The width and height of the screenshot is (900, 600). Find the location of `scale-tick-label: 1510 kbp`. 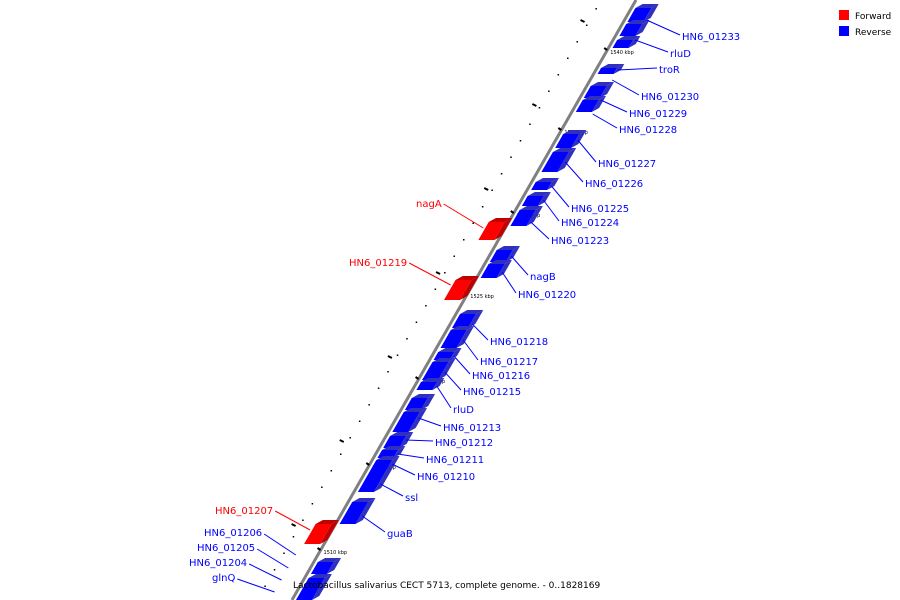

scale-tick-label: 1510 kbp is located at coordinates (336, 553).